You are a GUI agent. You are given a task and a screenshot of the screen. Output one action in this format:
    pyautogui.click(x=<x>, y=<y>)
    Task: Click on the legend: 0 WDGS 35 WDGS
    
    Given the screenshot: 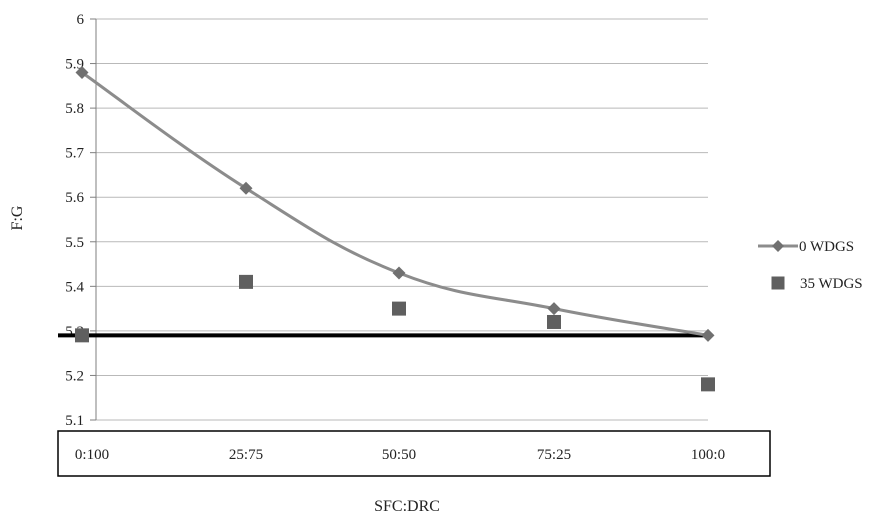 What is the action you would take?
    pyautogui.click(x=810, y=265)
    